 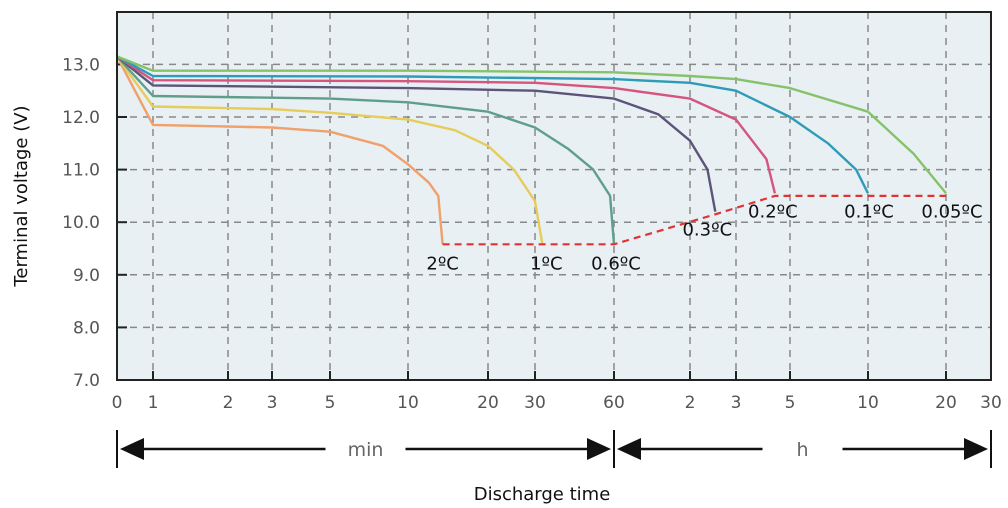 I want to click on y-tick-label: 9.0, so click(x=86, y=276).